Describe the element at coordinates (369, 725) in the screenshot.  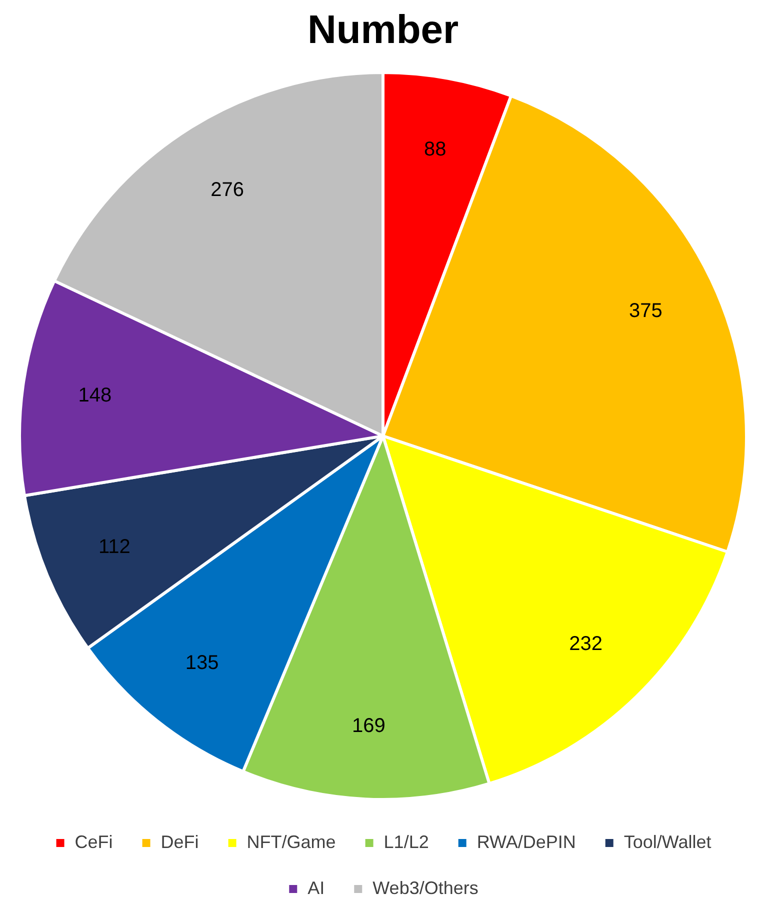
I see `data-label: 169` at that location.